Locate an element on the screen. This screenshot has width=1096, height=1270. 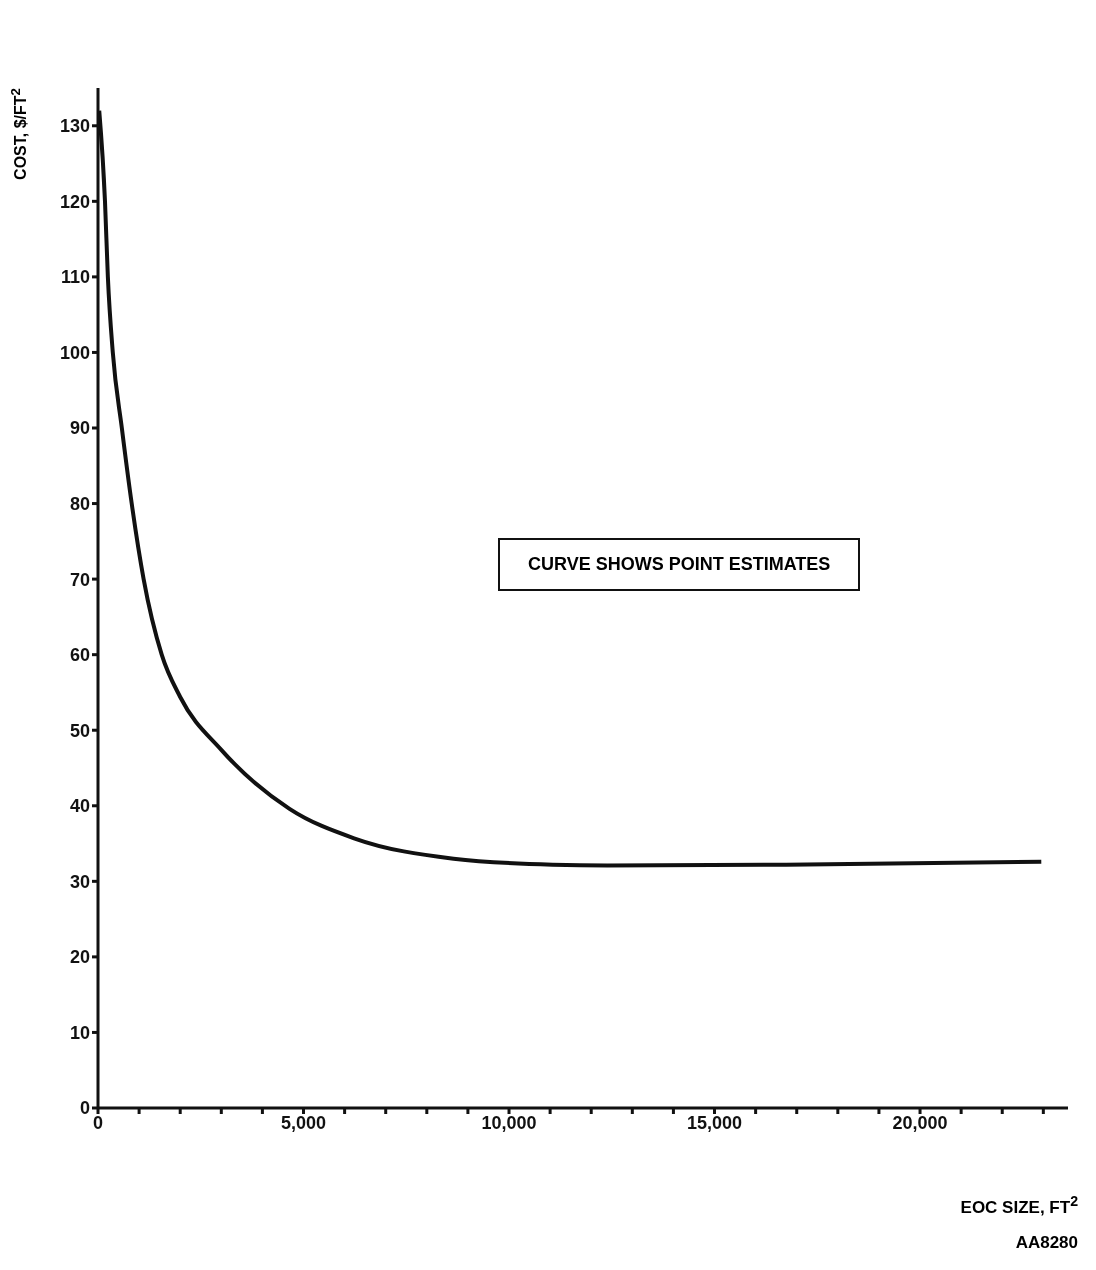
y-tick-label: 10 is located at coordinates (79, 1032).